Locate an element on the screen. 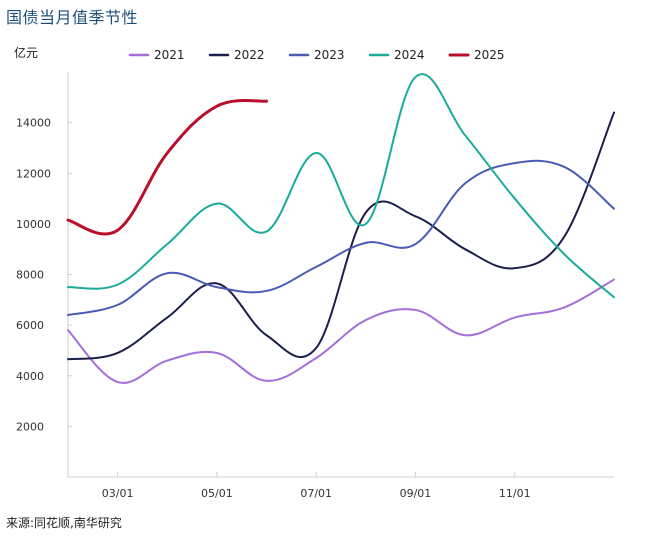 Image resolution: width=648 pixels, height=546 pixels. y-tick-label: 12000 is located at coordinates (33, 173).